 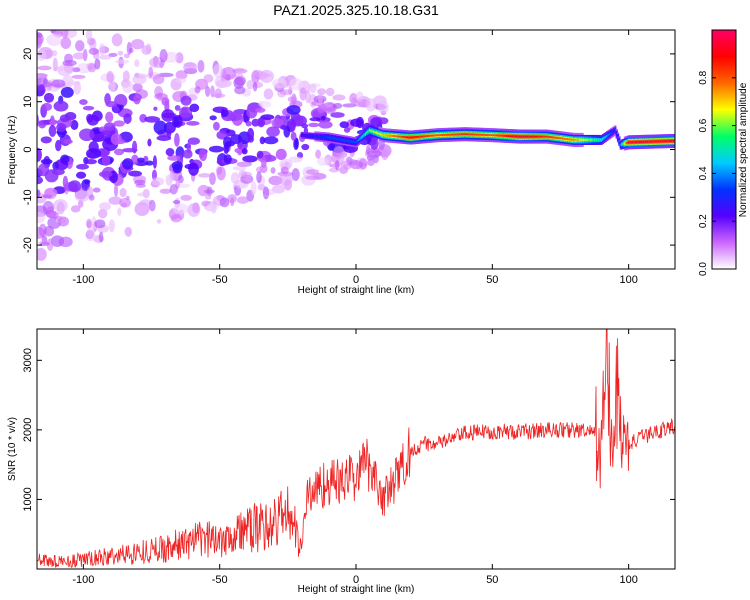 I want to click on colorbar-frame, so click(x=724, y=149).